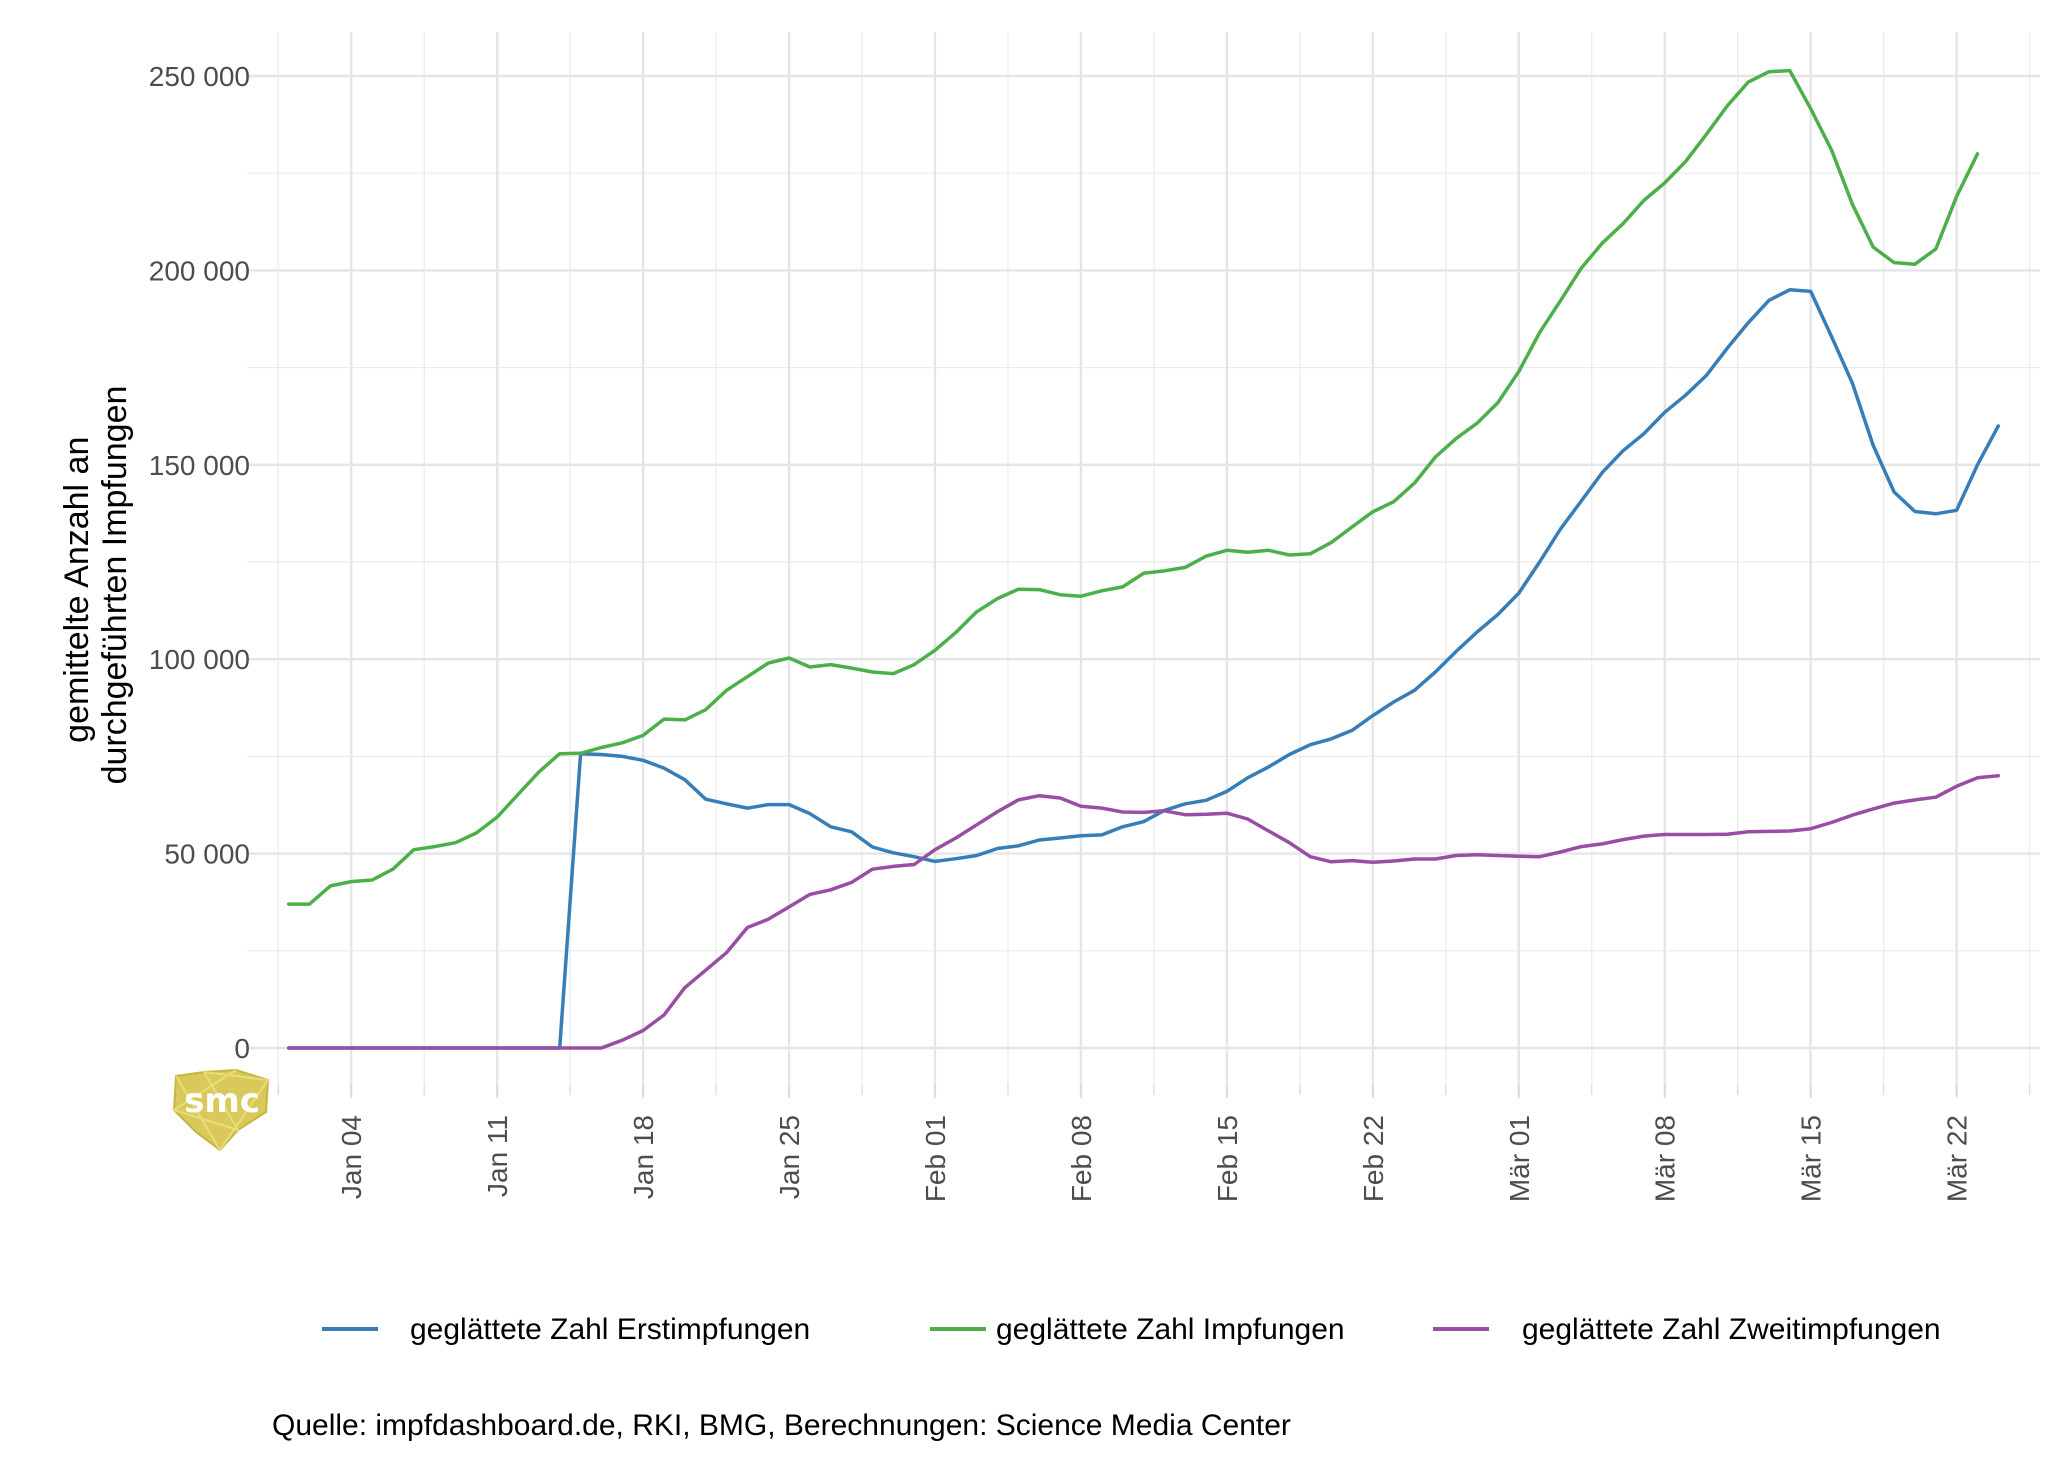 The height and width of the screenshot is (1462, 2048). Describe the element at coordinates (242, 1048) in the screenshot. I see `y-tick-label: 0` at that location.